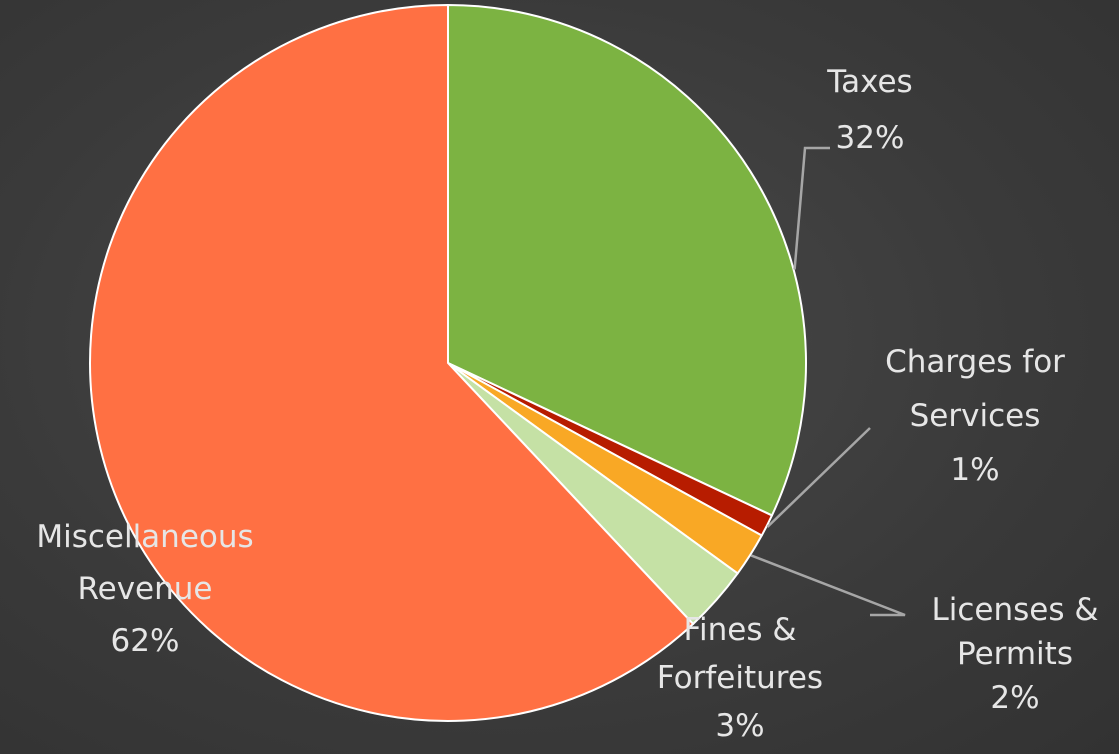  What do you see at coordinates (818, 477) in the screenshot?
I see `leader-line-charges-for-services` at bounding box center [818, 477].